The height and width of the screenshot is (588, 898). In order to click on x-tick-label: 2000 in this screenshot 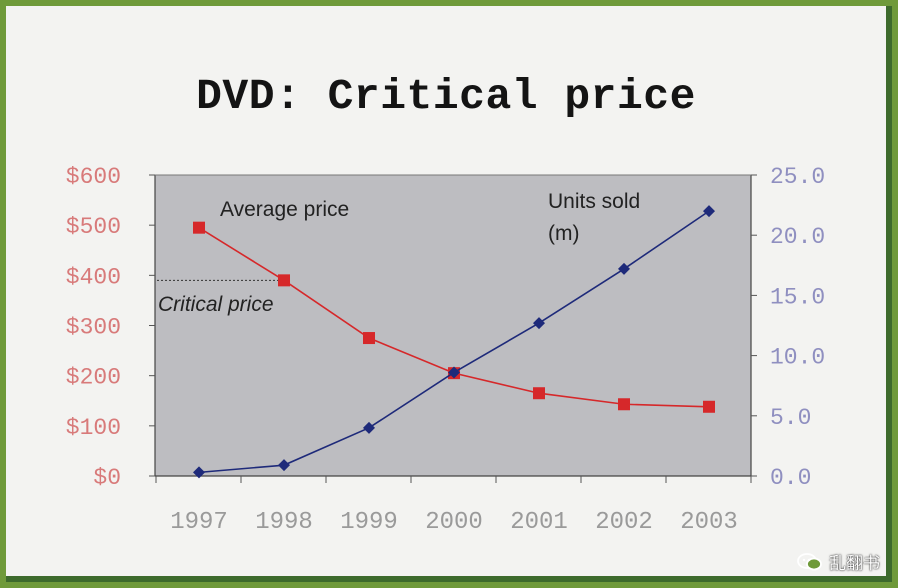, I will do `click(454, 522)`.